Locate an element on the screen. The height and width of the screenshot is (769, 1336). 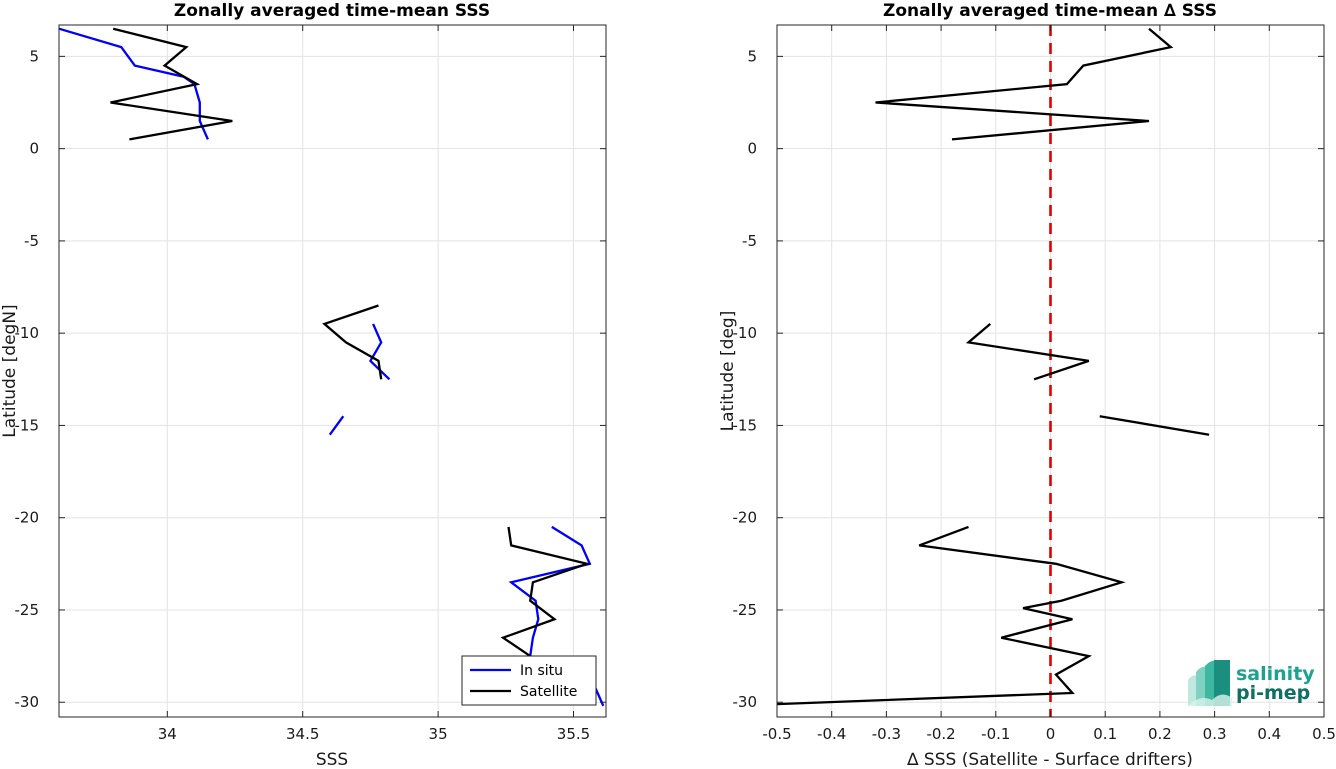
legend-box is located at coordinates (529, 680).